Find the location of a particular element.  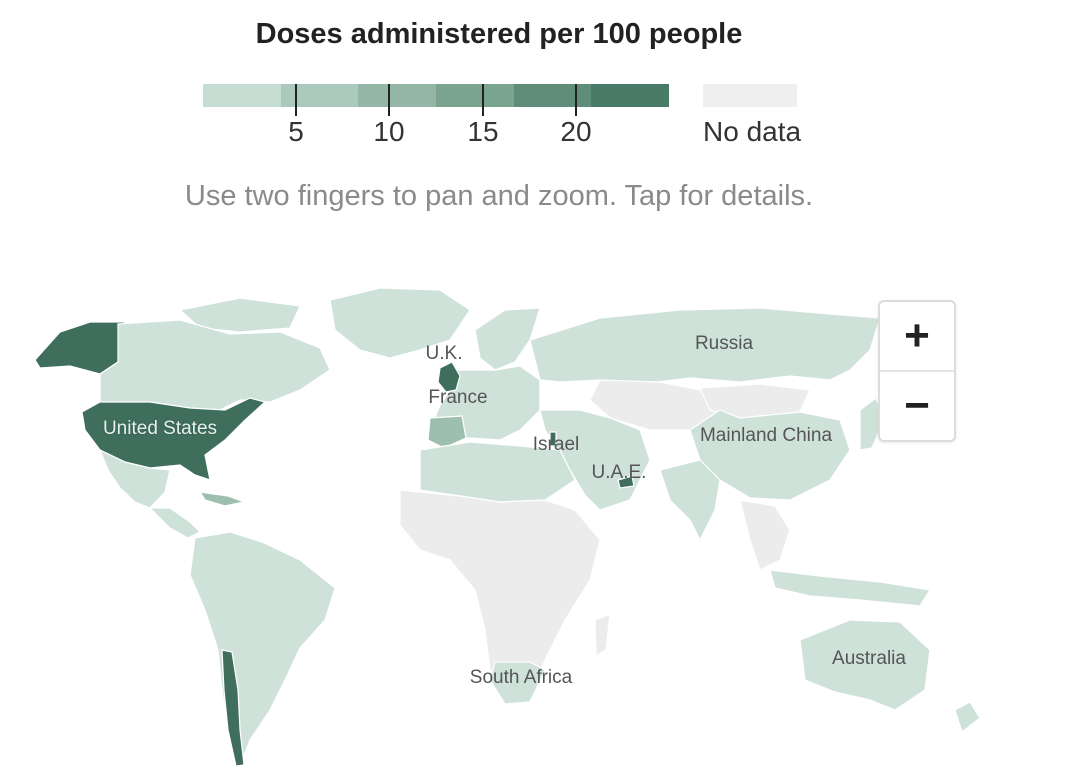

label-united-states: United States is located at coordinates (160, 428).